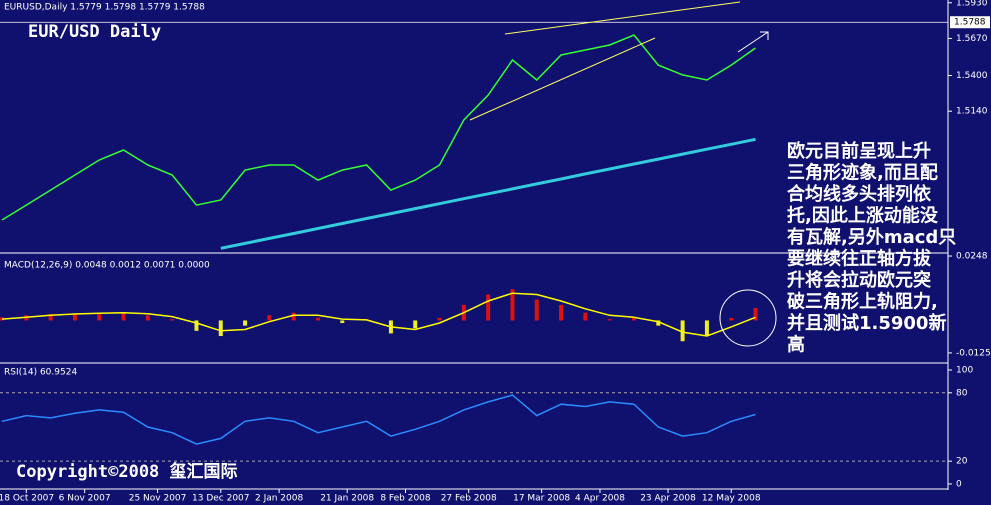 The image size is (991, 505). What do you see at coordinates (731, 499) in the screenshot?
I see `x-tick-label: 12 May 2008` at bounding box center [731, 499].